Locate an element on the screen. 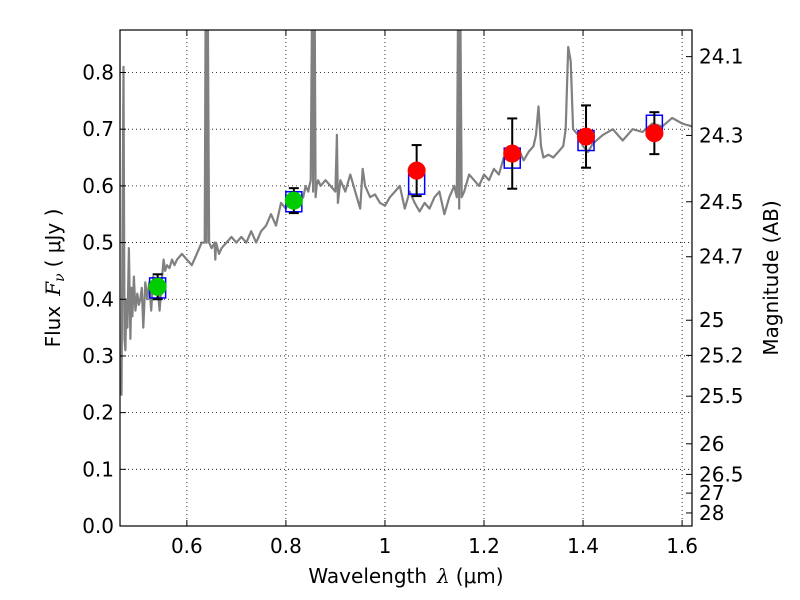  y-tick-label: 0.2 is located at coordinates (98, 413).